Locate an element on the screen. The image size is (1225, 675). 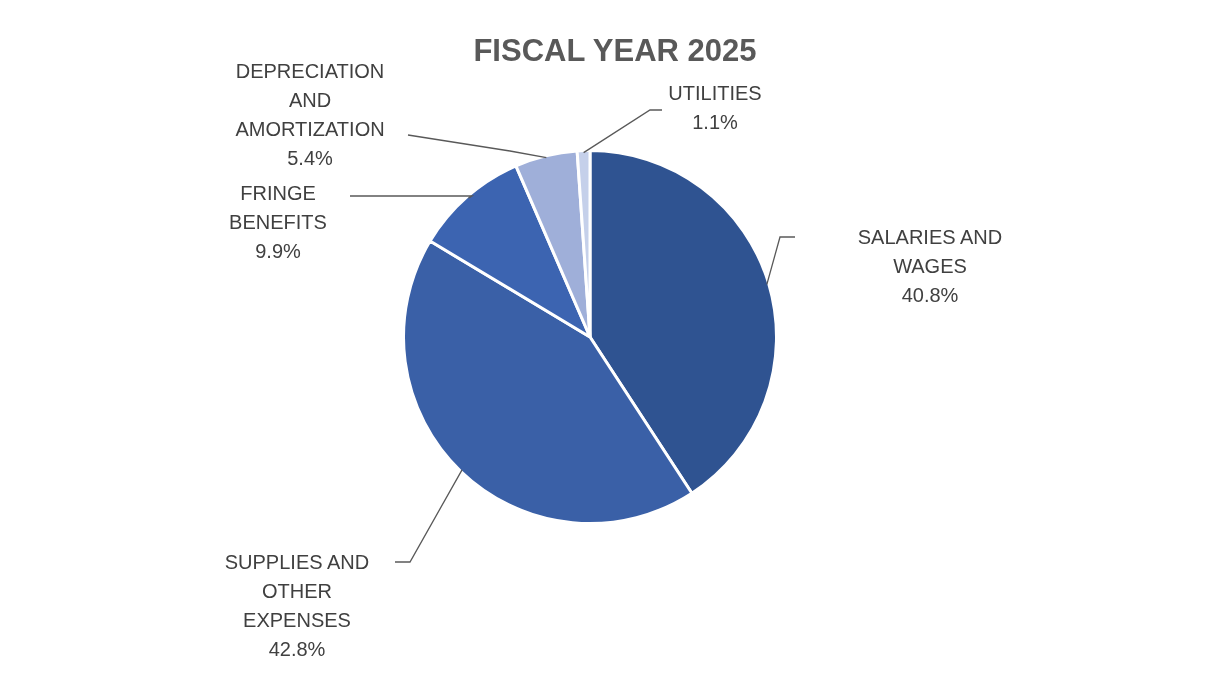
slice-label: UTILITIES is located at coordinates (715, 92).